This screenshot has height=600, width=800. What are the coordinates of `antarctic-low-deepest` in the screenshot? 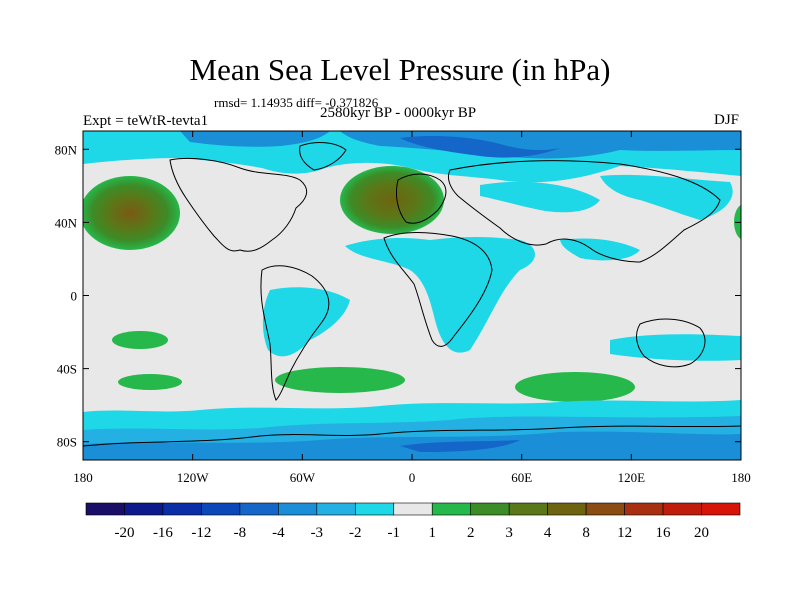 It's located at (460, 446).